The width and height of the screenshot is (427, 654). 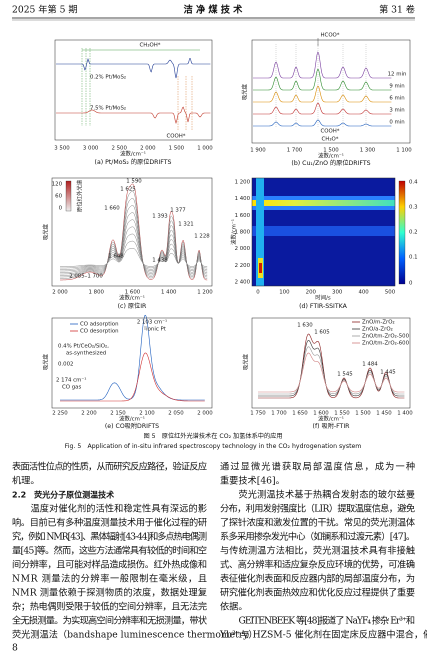 I want to click on body-text-line: 通过显微光谱获取局部温度信息，成为一种, so click(x=317, y=467).